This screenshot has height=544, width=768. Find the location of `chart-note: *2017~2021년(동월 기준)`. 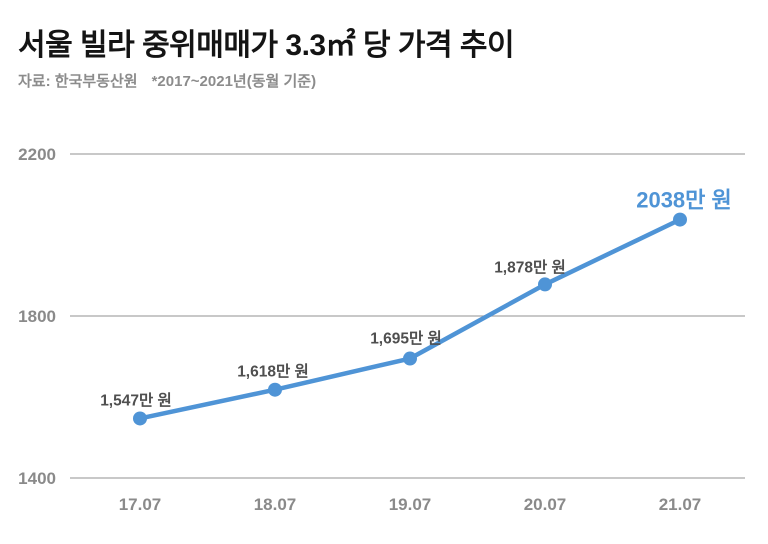

chart-note: *2017~2021년(동월 기준) is located at coordinates (234, 81).